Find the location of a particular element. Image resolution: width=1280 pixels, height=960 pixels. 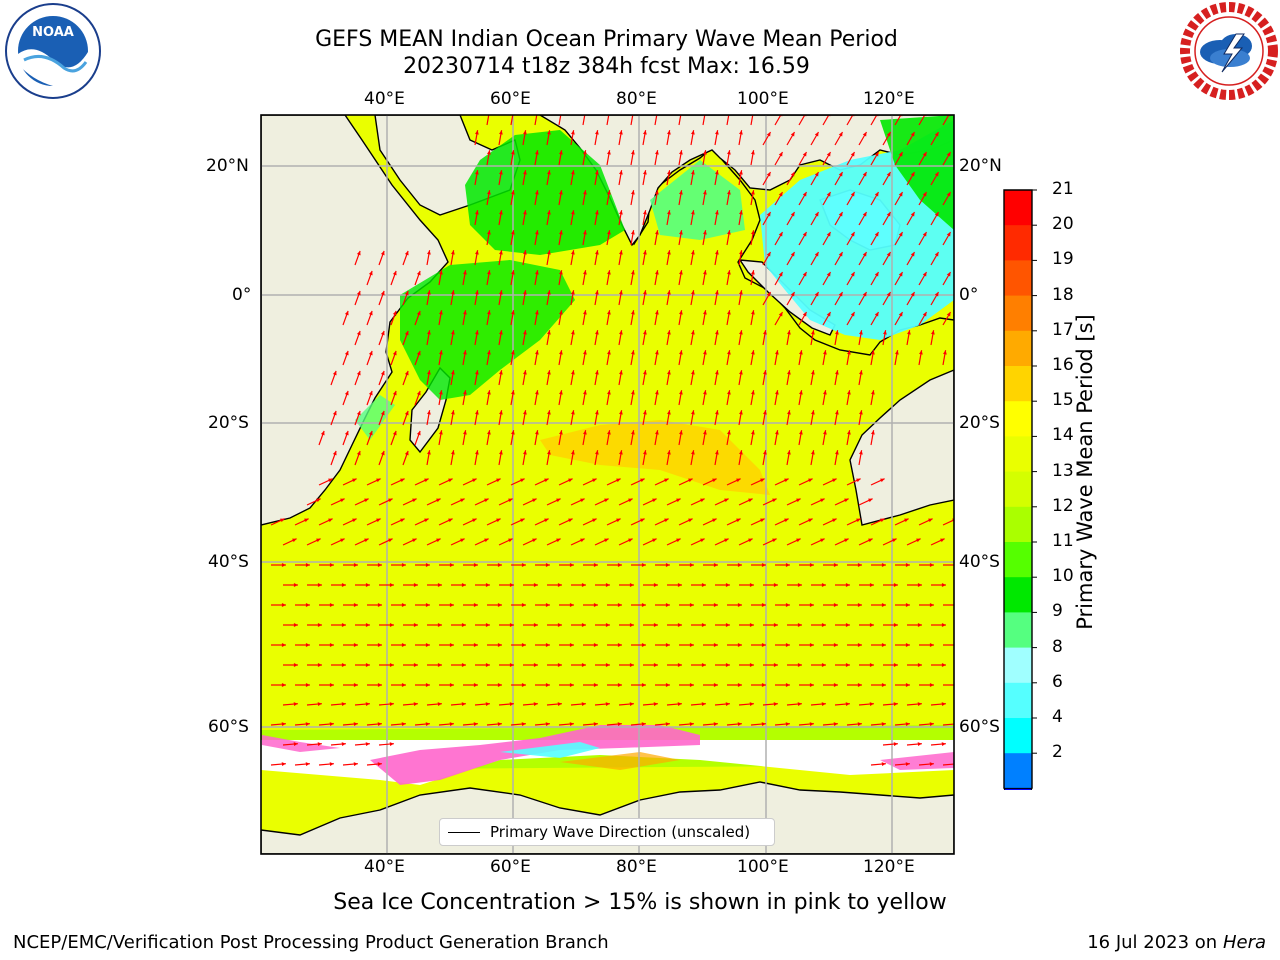

top-lon-label: 120°E is located at coordinates (889, 99).